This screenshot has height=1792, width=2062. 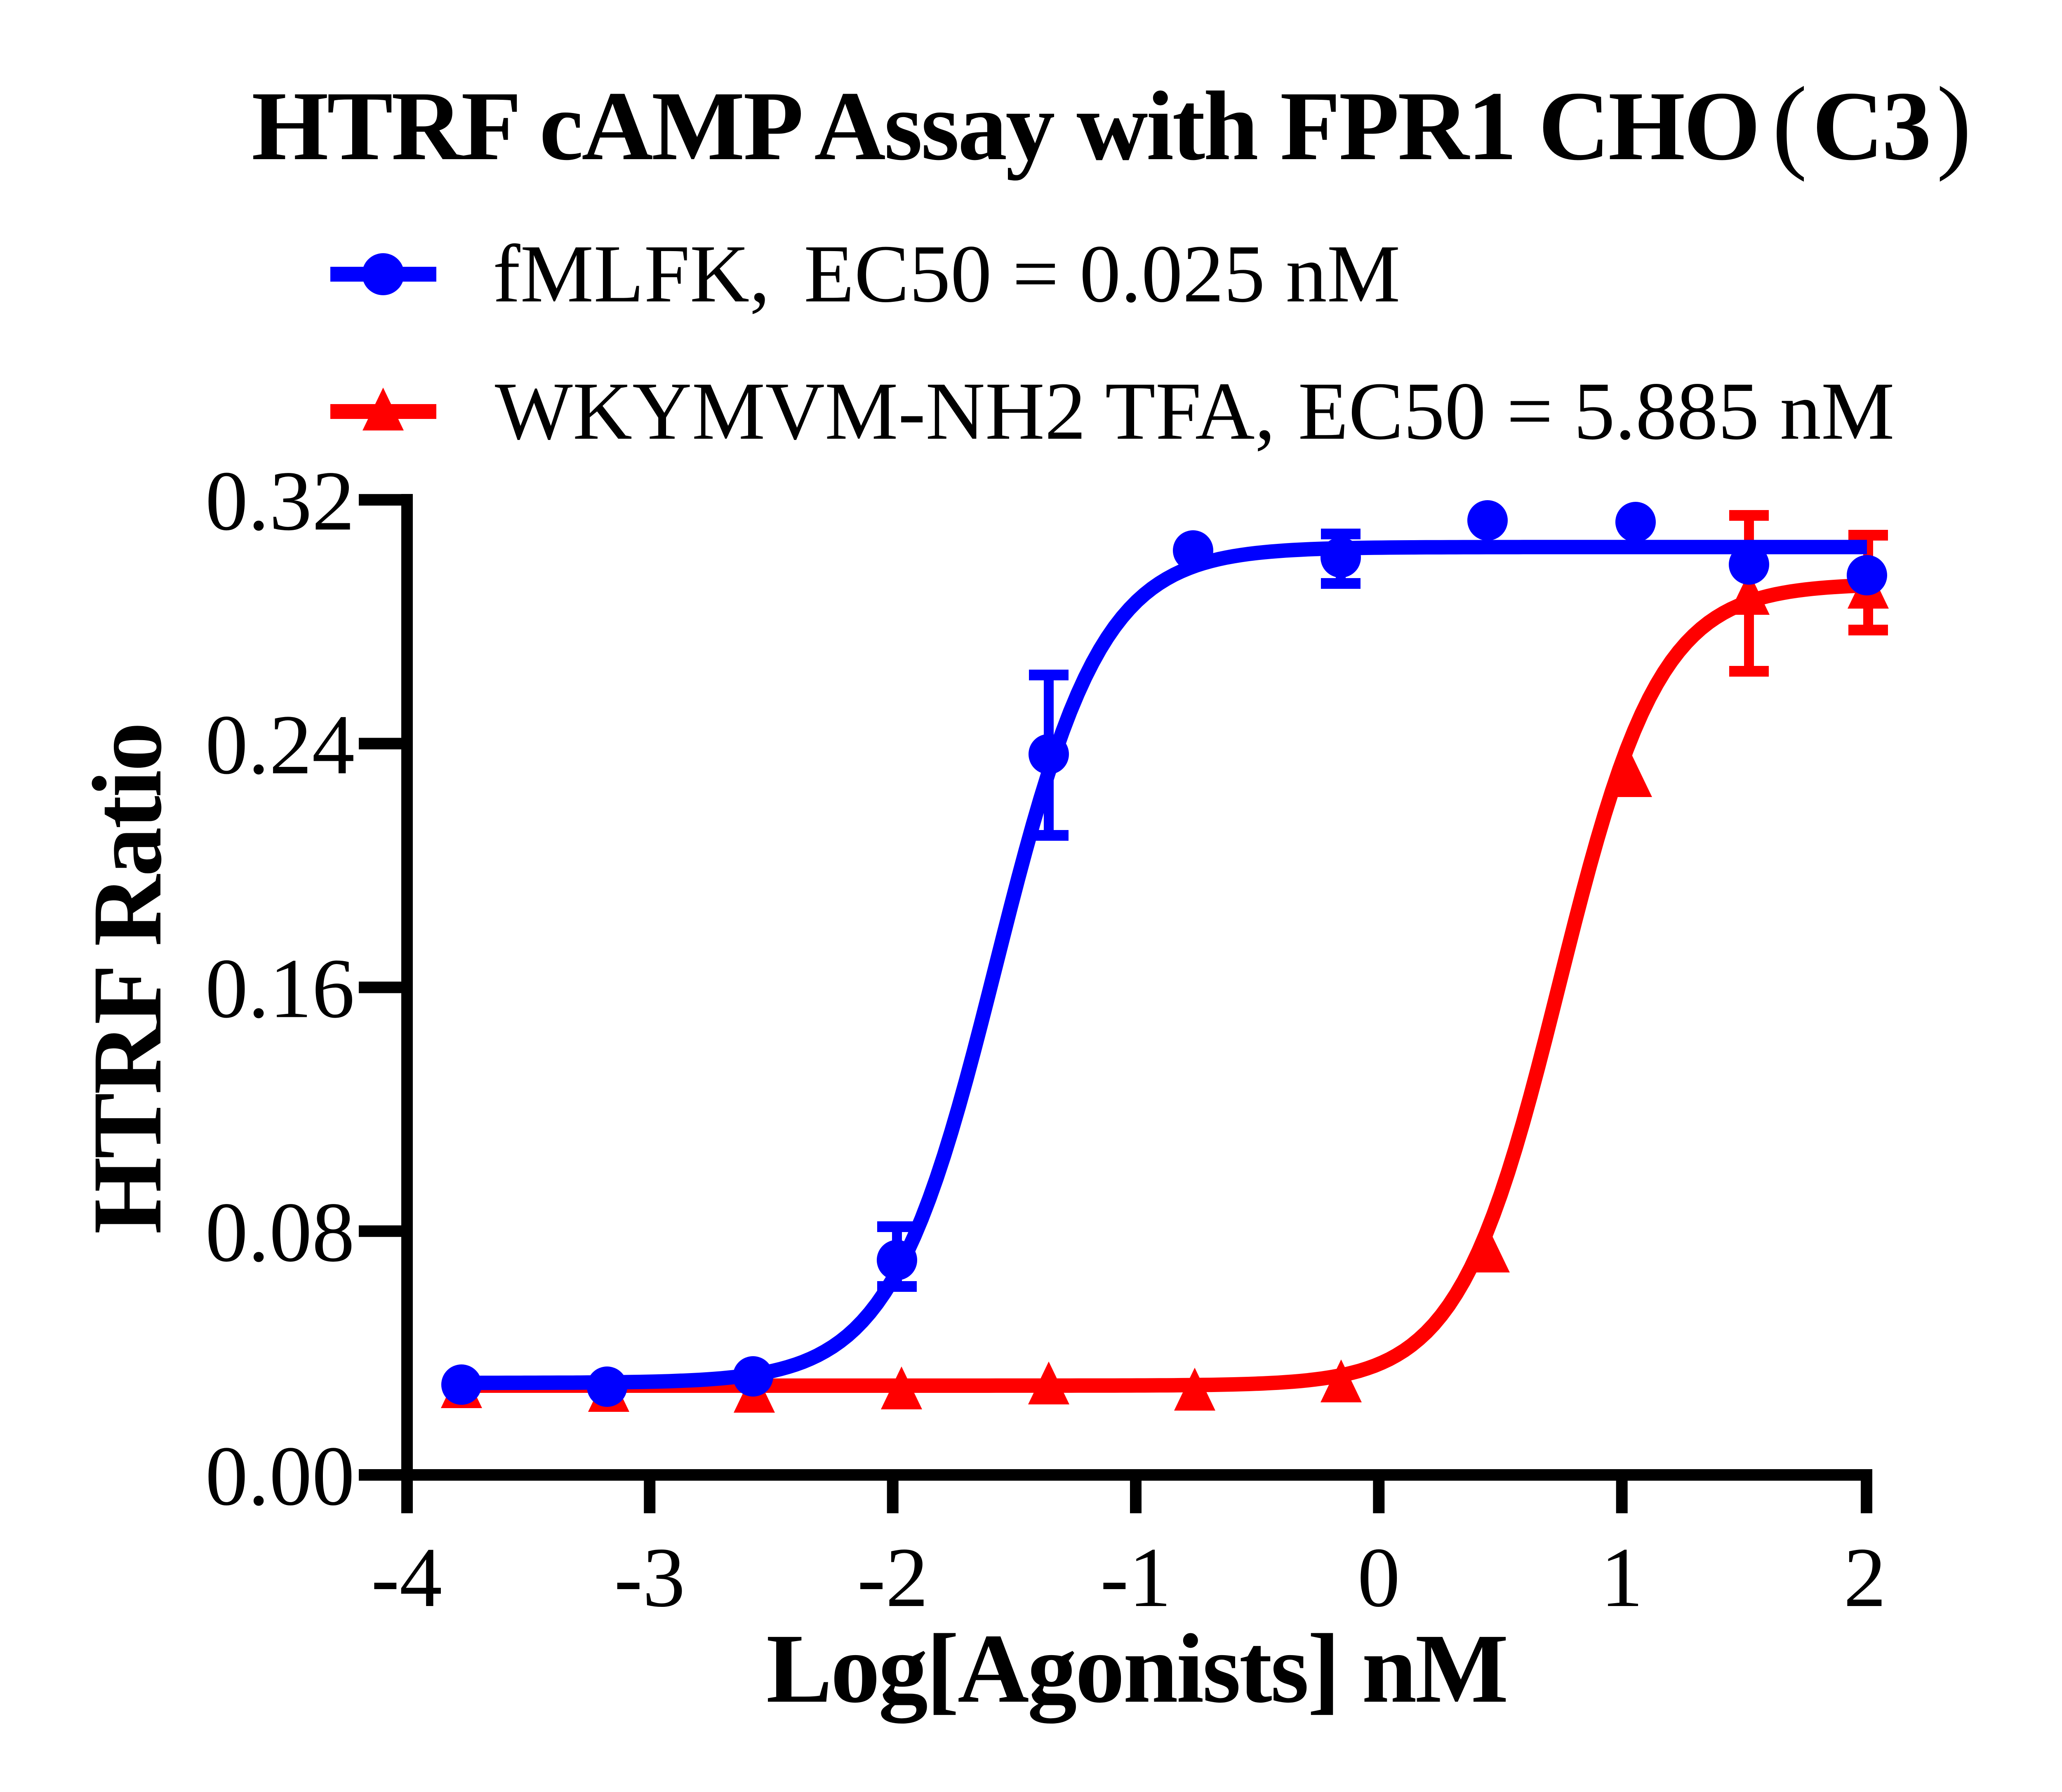 I want to click on svg-text:HTRF cAMP Assay with FPR1 CHO(: HTRF cAMP Assay with FPR1 CHO (C3), so click(x=1111, y=124).